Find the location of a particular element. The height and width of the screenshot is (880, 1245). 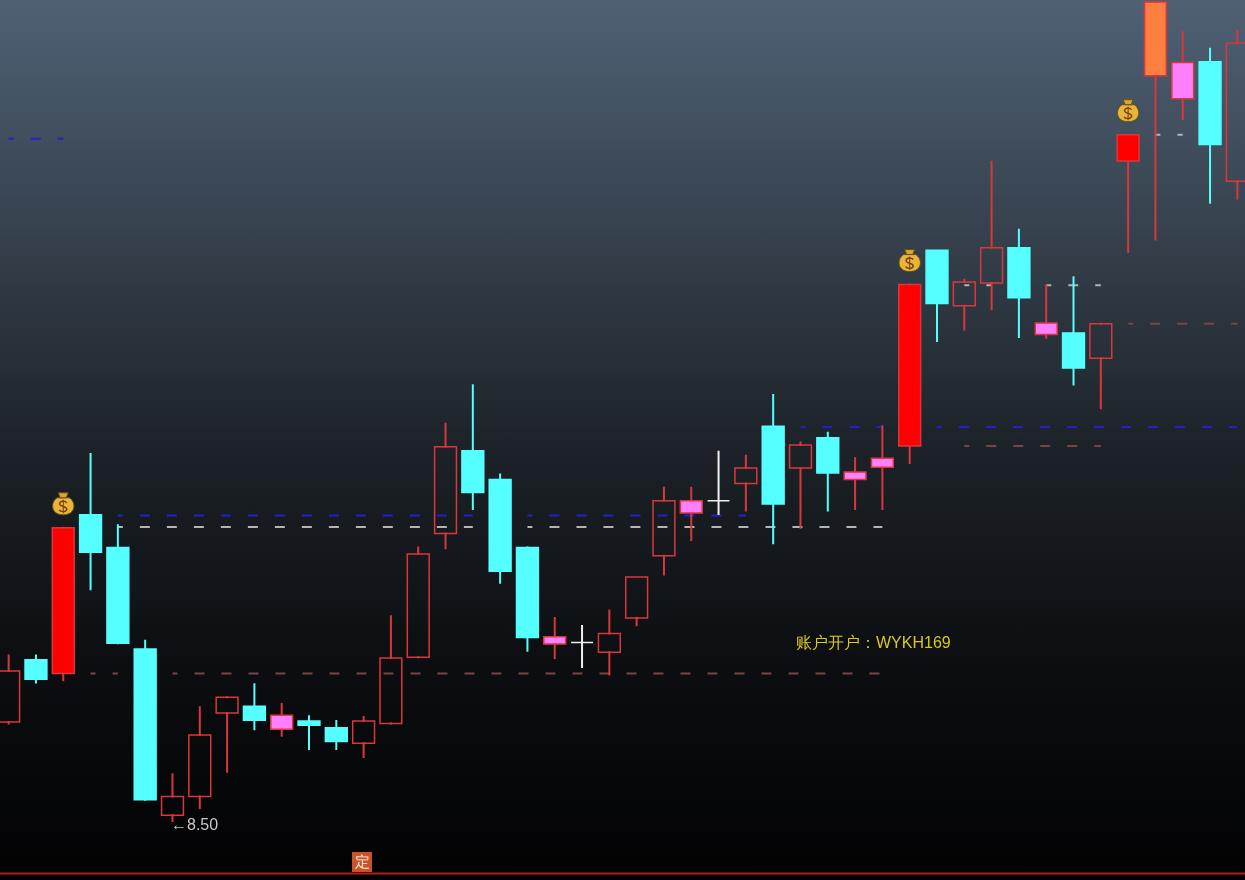

annotation: ←8.50 is located at coordinates (195, 824).